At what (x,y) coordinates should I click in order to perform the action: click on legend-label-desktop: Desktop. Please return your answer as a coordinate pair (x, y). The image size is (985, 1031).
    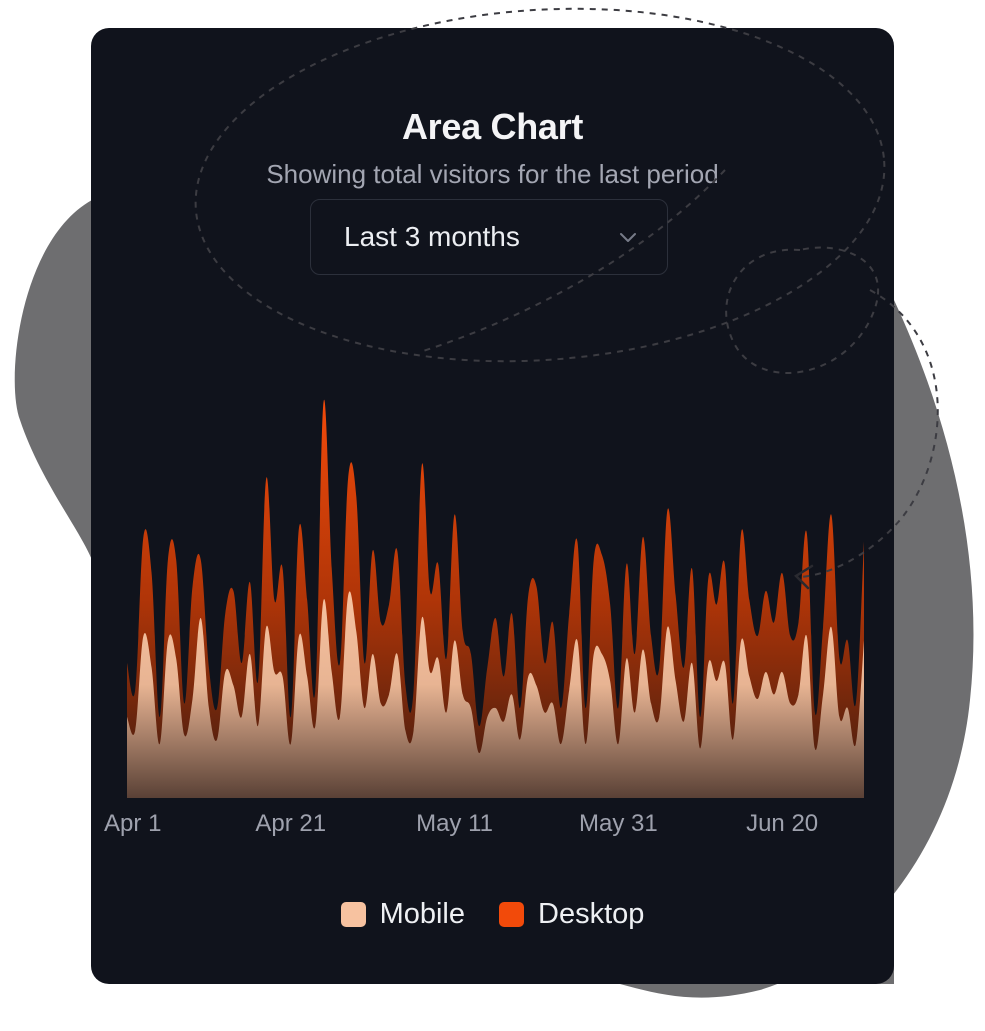
    Looking at the image, I should click on (591, 914).